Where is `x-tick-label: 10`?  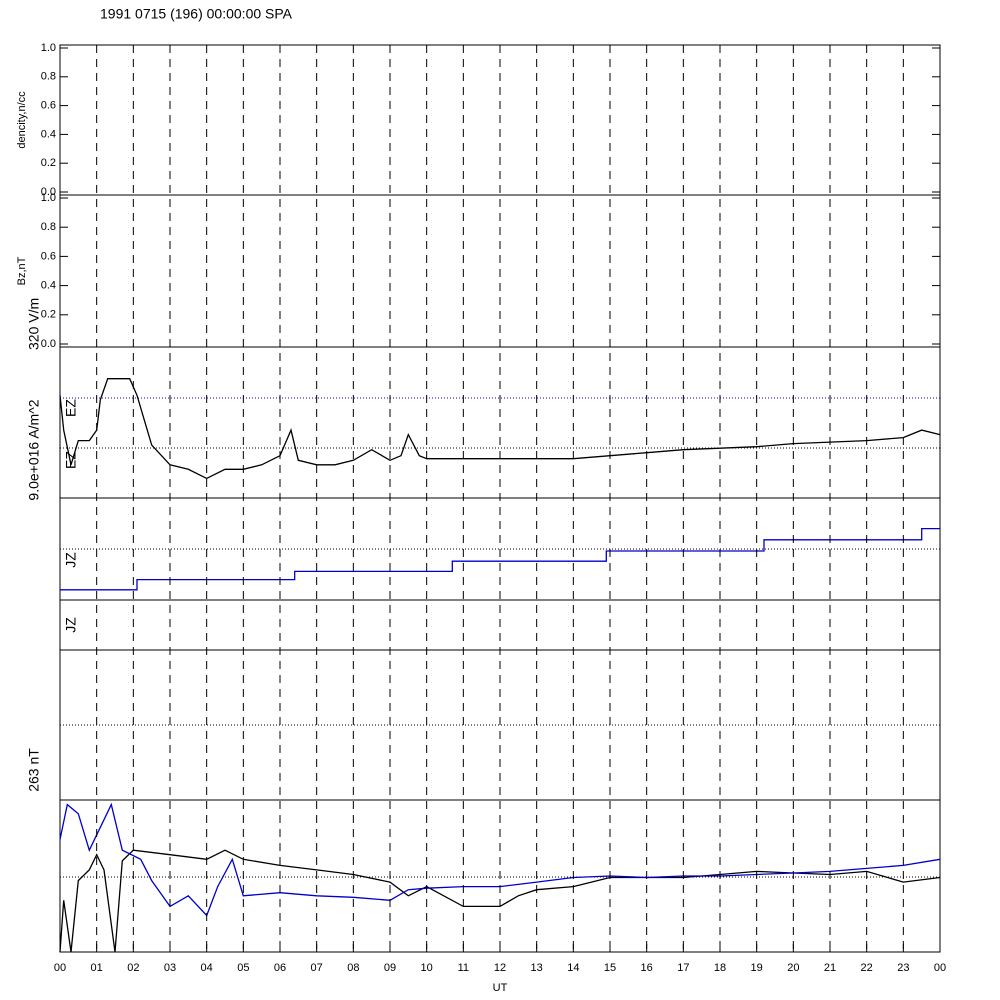 x-tick-label: 10 is located at coordinates (427, 968).